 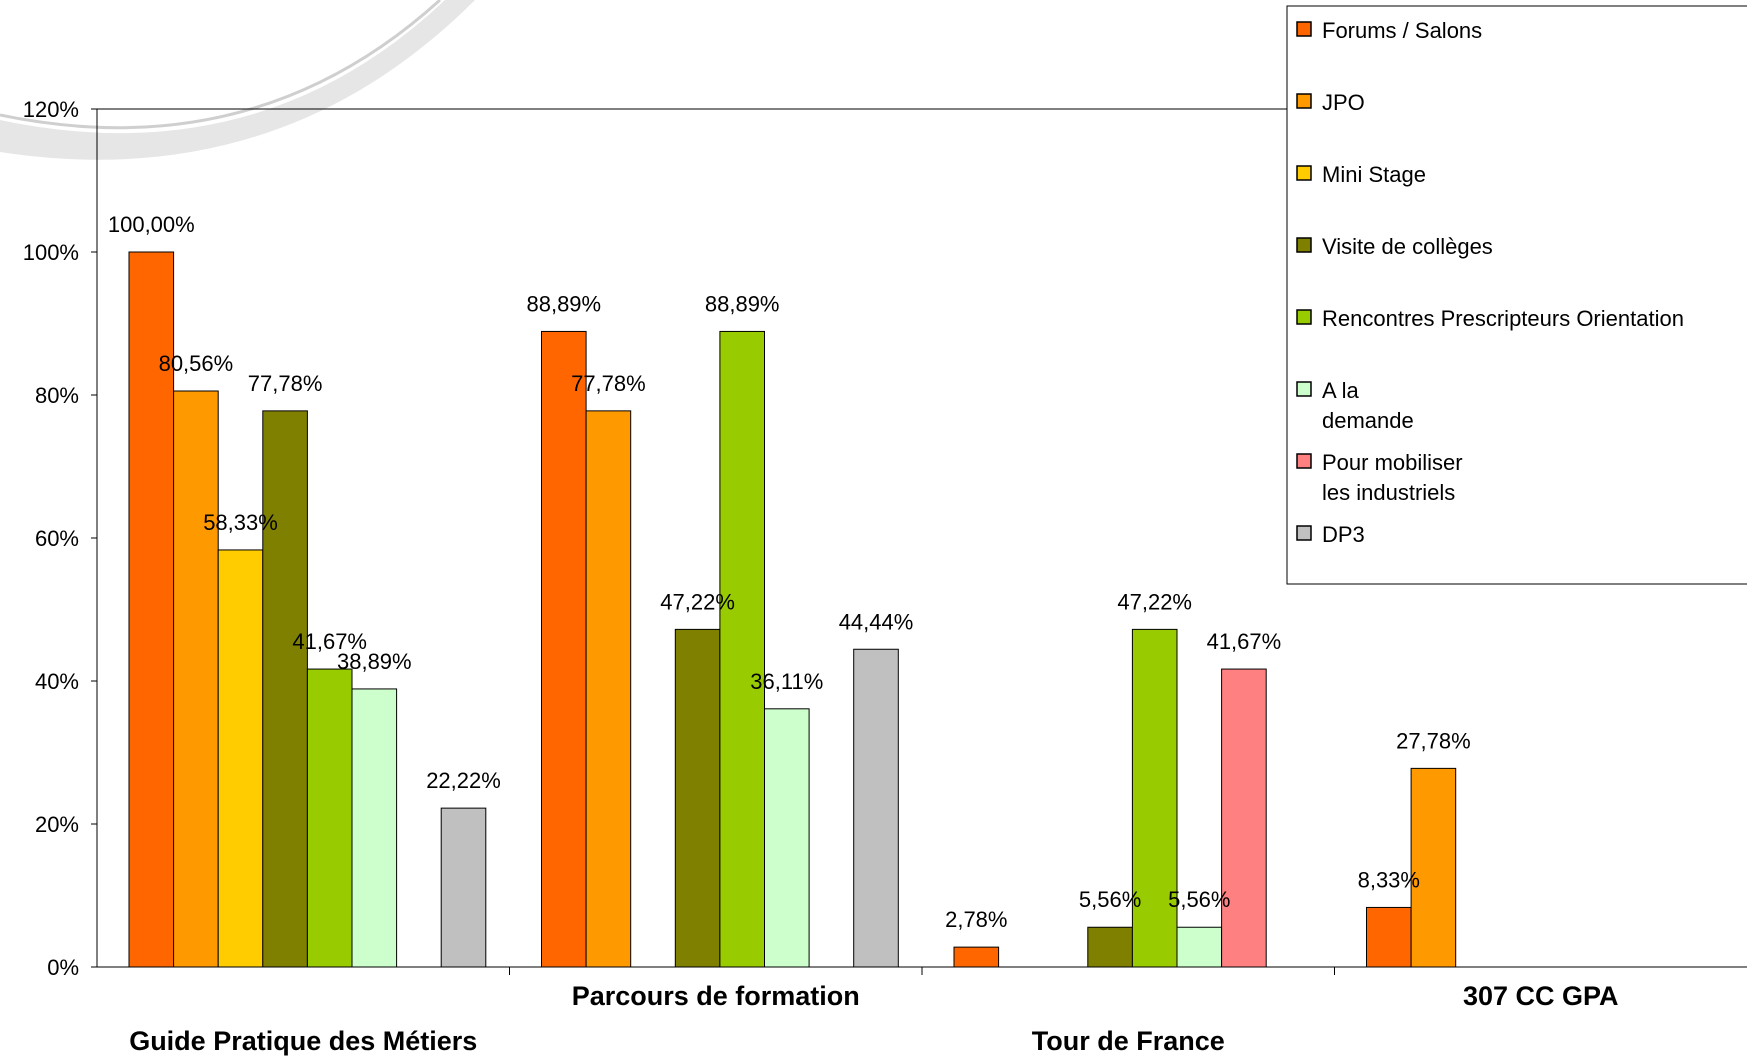 I want to click on data-label: 36,11%, so click(x=786, y=681).